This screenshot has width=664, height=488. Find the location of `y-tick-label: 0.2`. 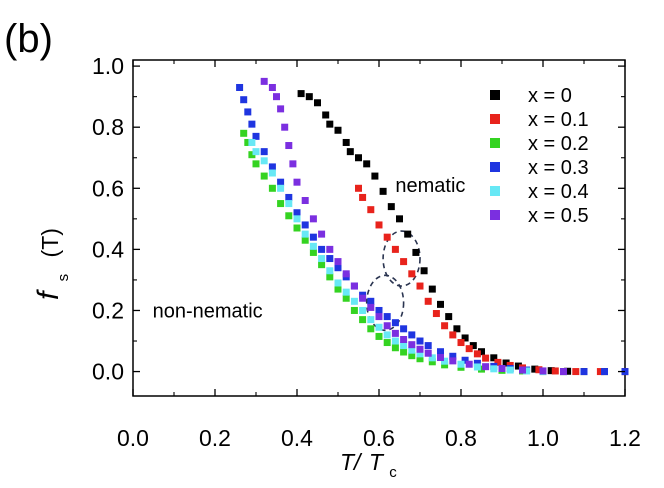

y-tick-label: 0.2 is located at coordinates (108, 310).